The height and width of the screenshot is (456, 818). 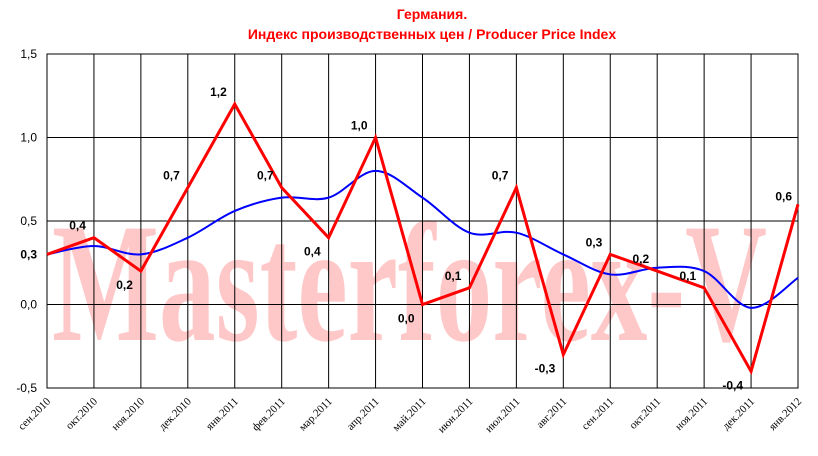 I want to click on y-tick-label: -0,5, so click(x=26, y=388).